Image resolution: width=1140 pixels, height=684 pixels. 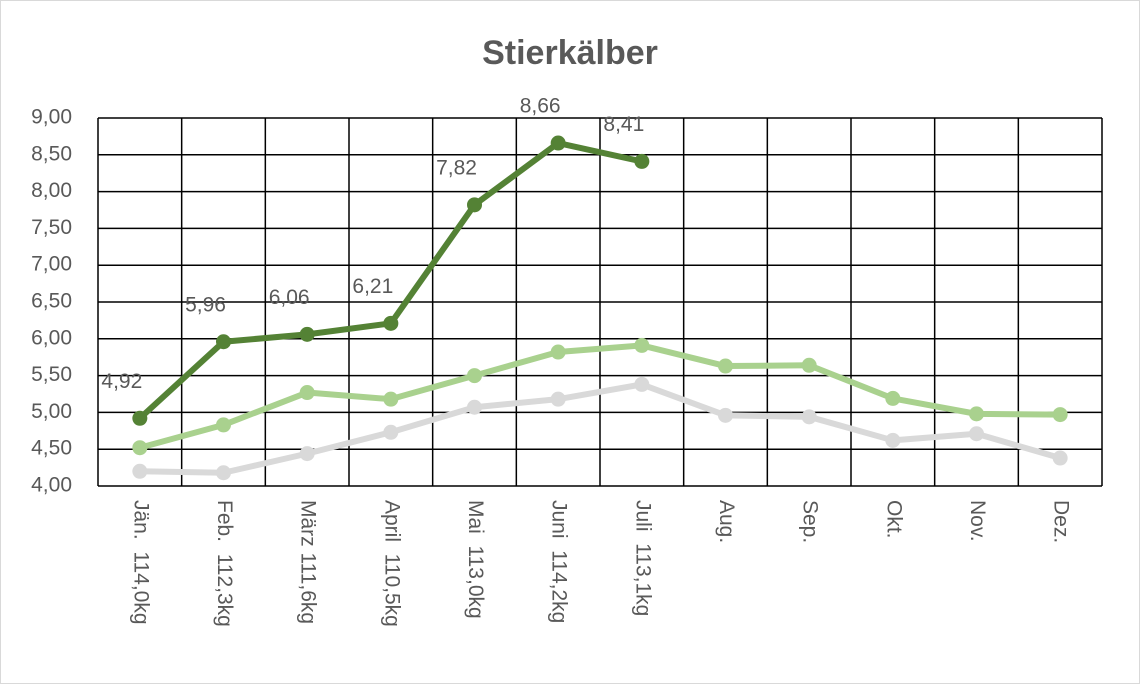 I want to click on y-tick-label: 5,50, so click(x=51, y=374).